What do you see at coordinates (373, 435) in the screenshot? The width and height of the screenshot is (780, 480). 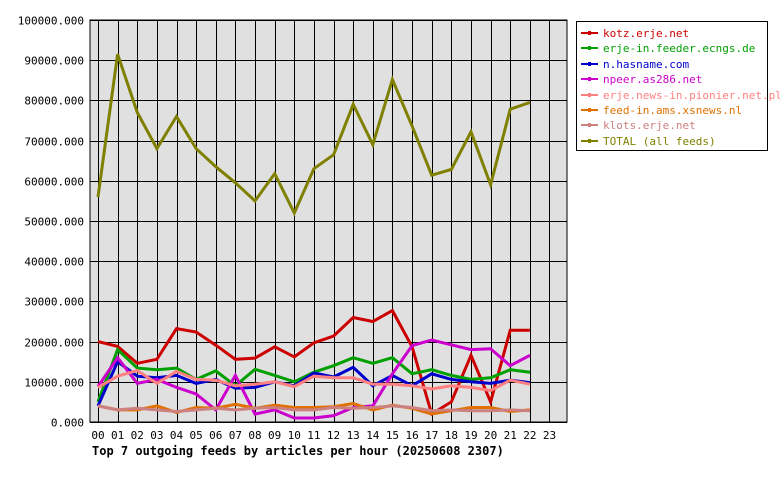 I see `x-tick-label: 14` at bounding box center [373, 435].